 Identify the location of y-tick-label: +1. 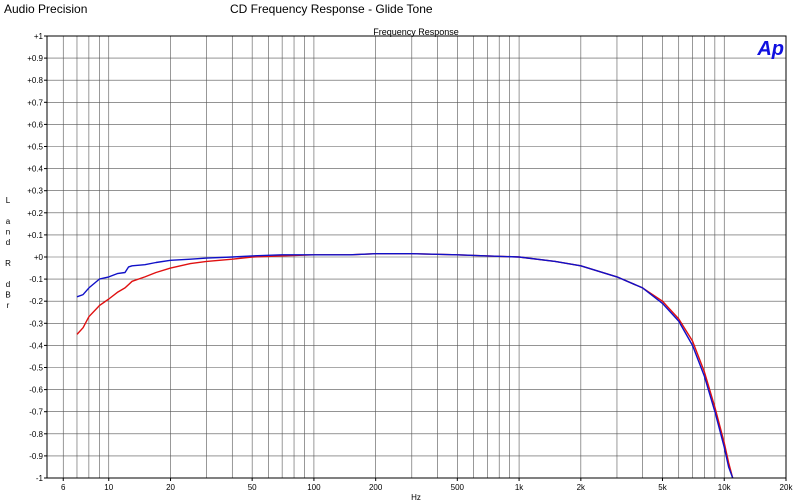
(39, 36).